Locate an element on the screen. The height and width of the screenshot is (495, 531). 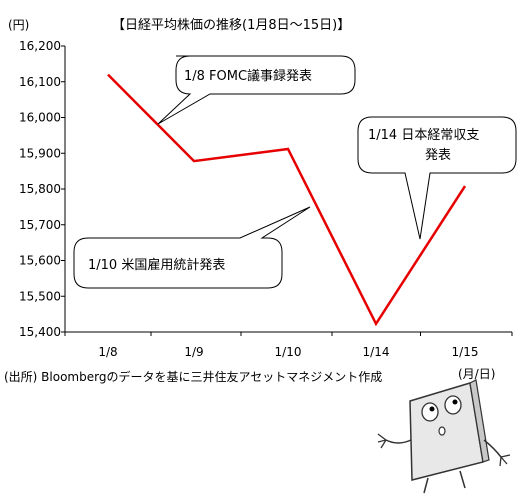
paper-character-legs is located at coordinates (444, 482).